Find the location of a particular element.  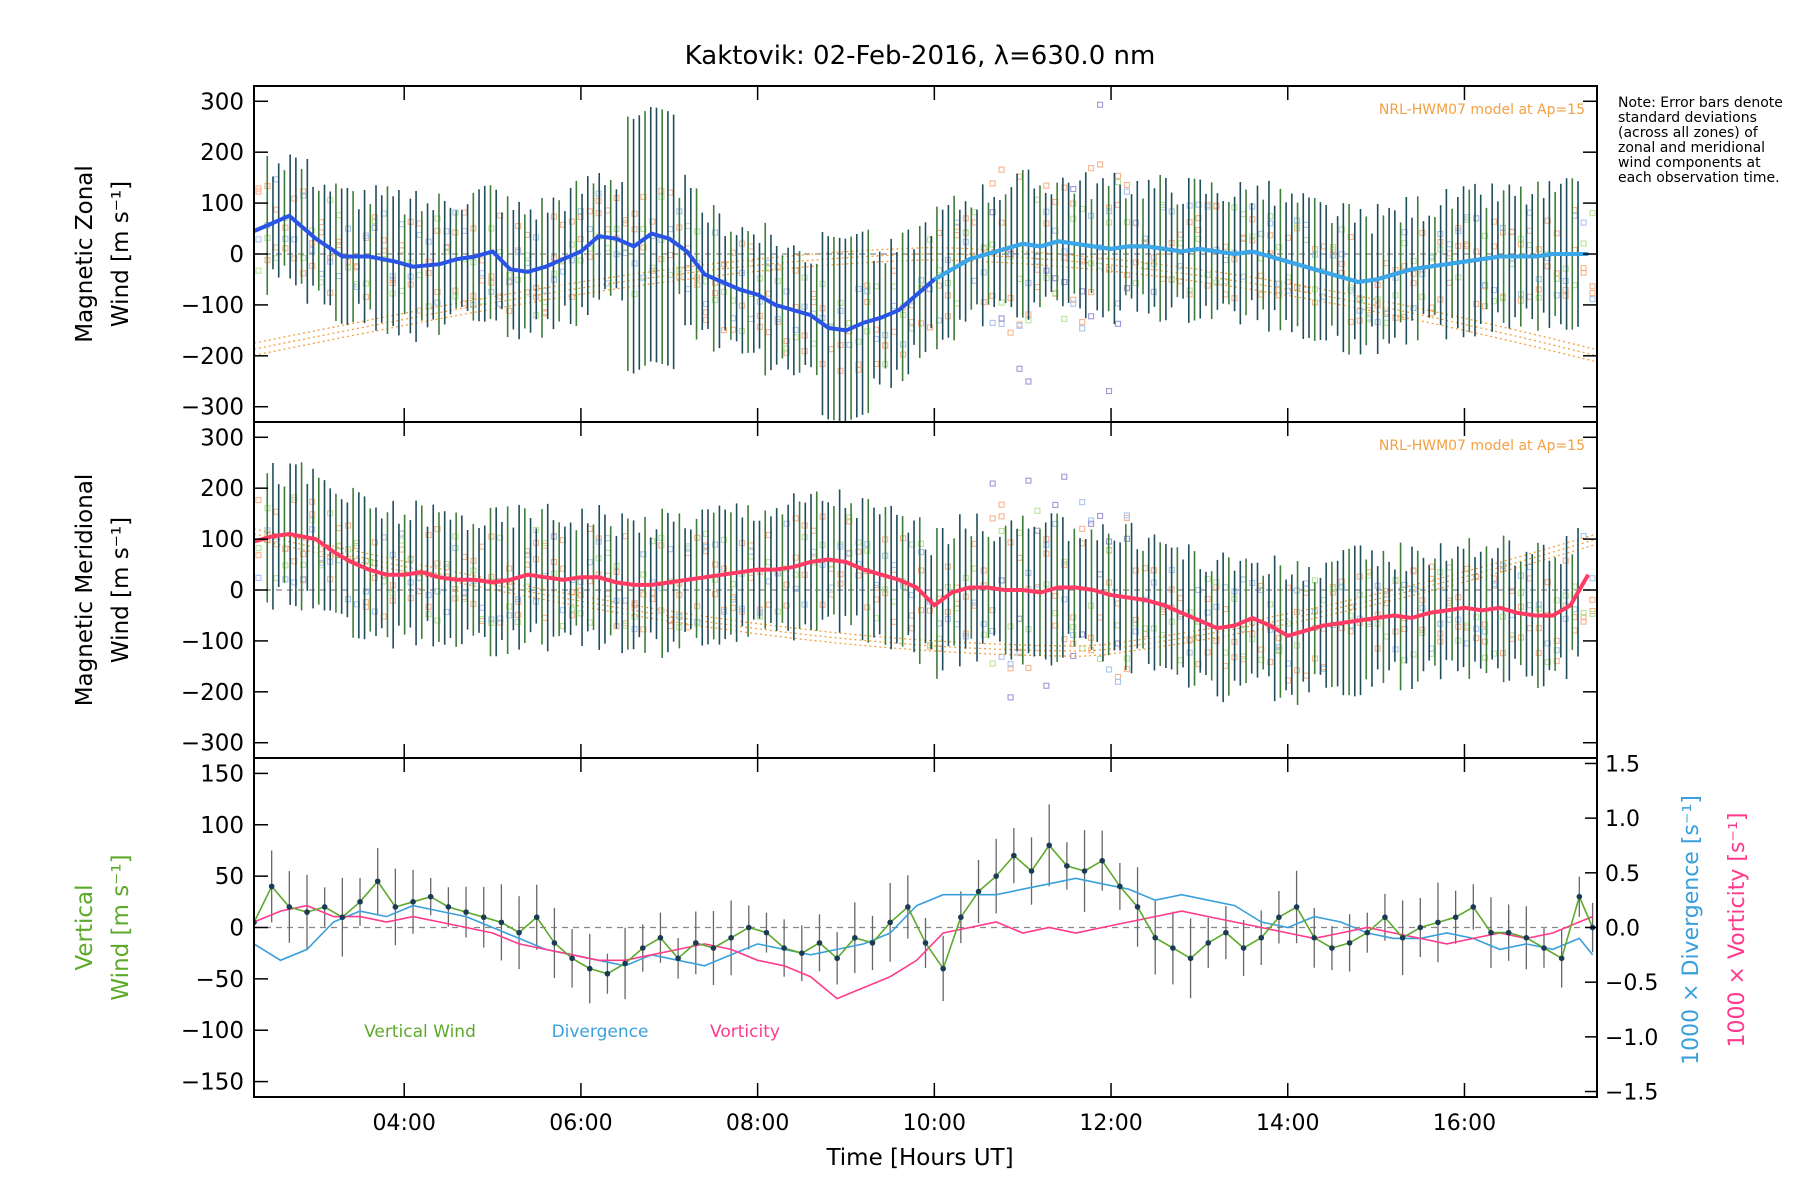

zonal-wind-line-late is located at coordinates (1261, 262).